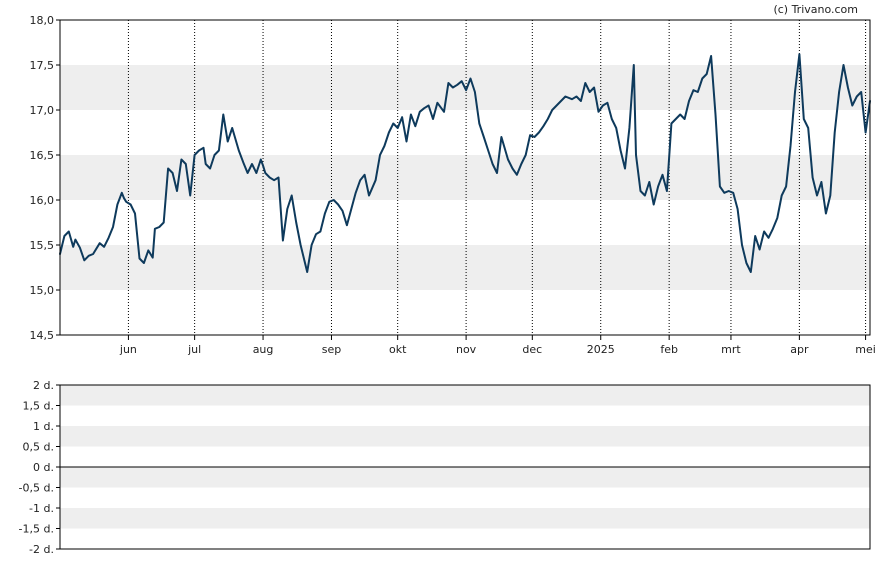 The width and height of the screenshot is (888, 565). I want to click on credit-label: (c) Trivano.com, so click(815, 9).